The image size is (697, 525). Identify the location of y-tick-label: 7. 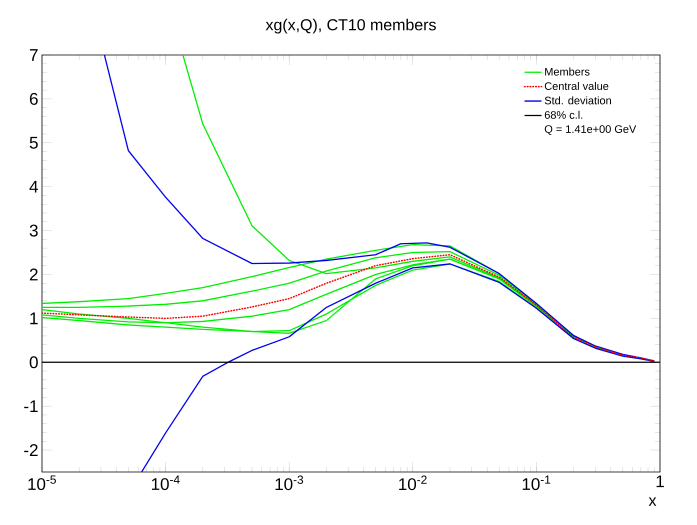
(34, 55).